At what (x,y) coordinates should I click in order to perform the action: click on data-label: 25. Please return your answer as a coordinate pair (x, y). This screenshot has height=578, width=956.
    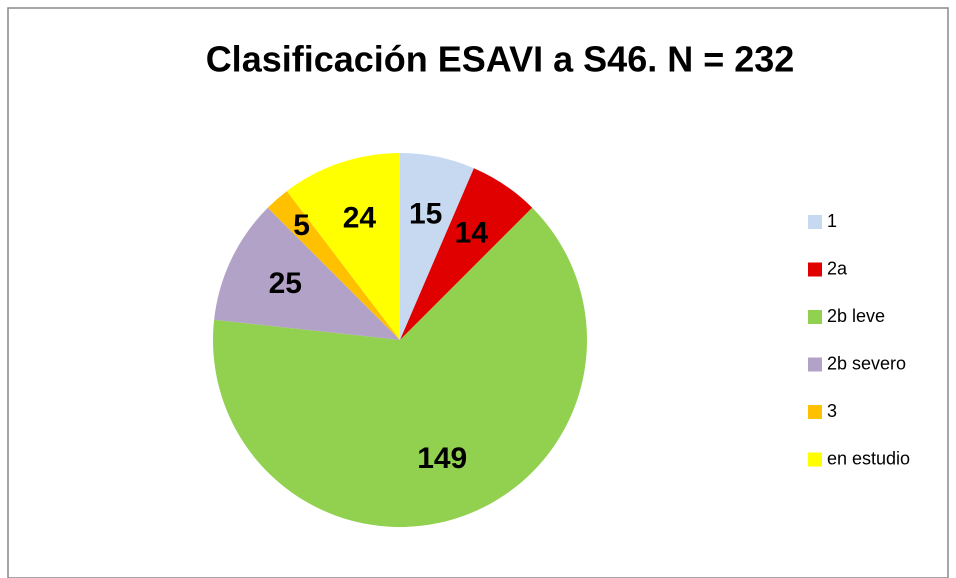
    Looking at the image, I should click on (285, 283).